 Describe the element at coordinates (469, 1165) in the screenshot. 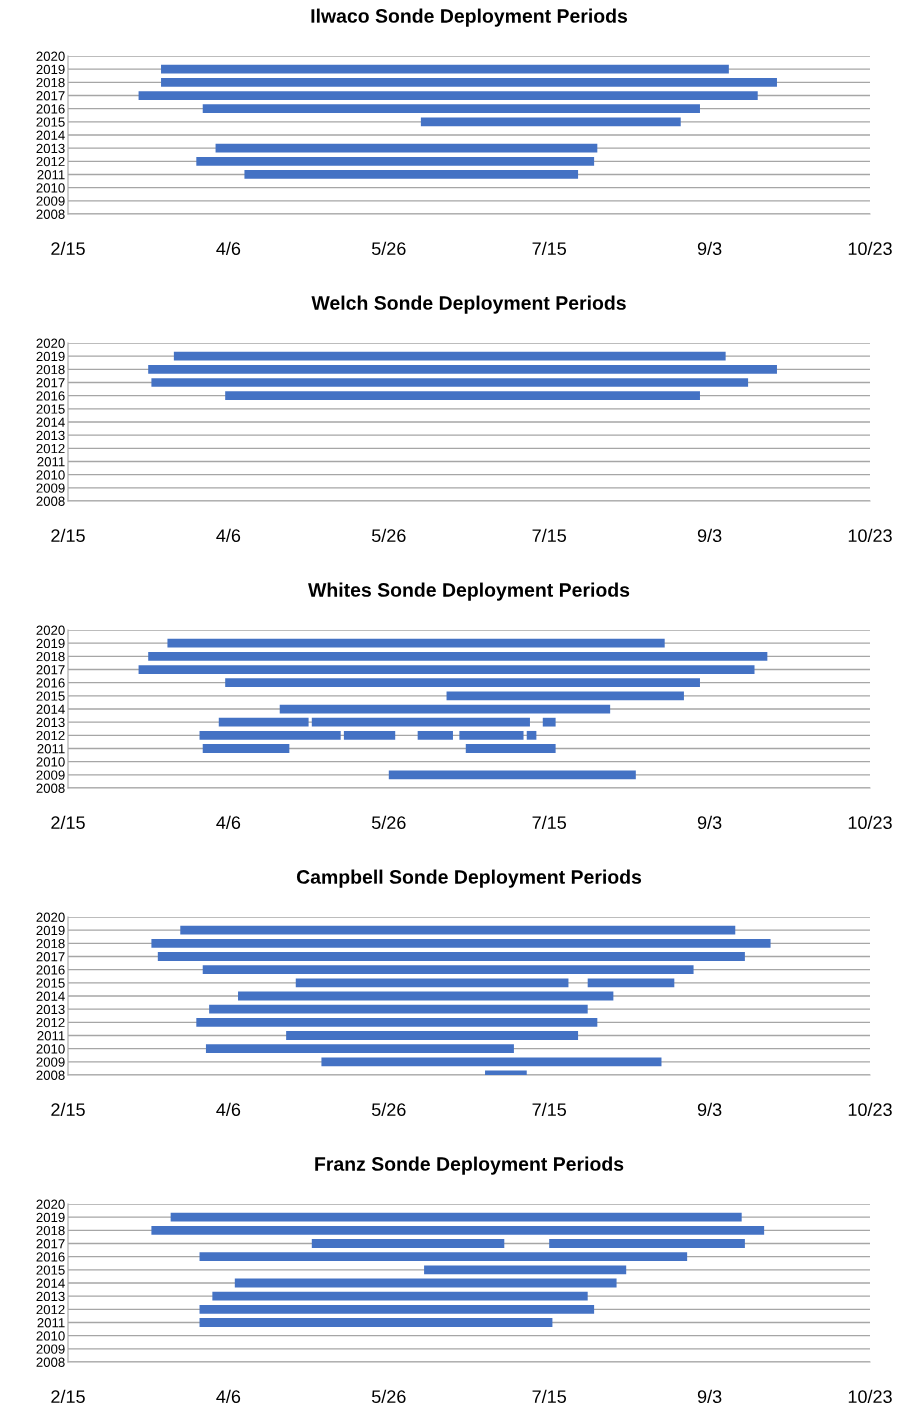

I see `chart-title: Franz Sonde Deployment Periods` at that location.